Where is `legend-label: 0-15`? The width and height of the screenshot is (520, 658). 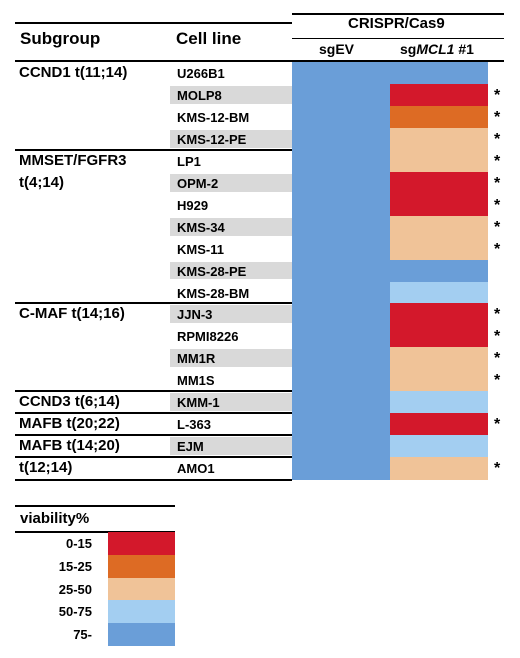 legend-label: 0-15 is located at coordinates (78, 543).